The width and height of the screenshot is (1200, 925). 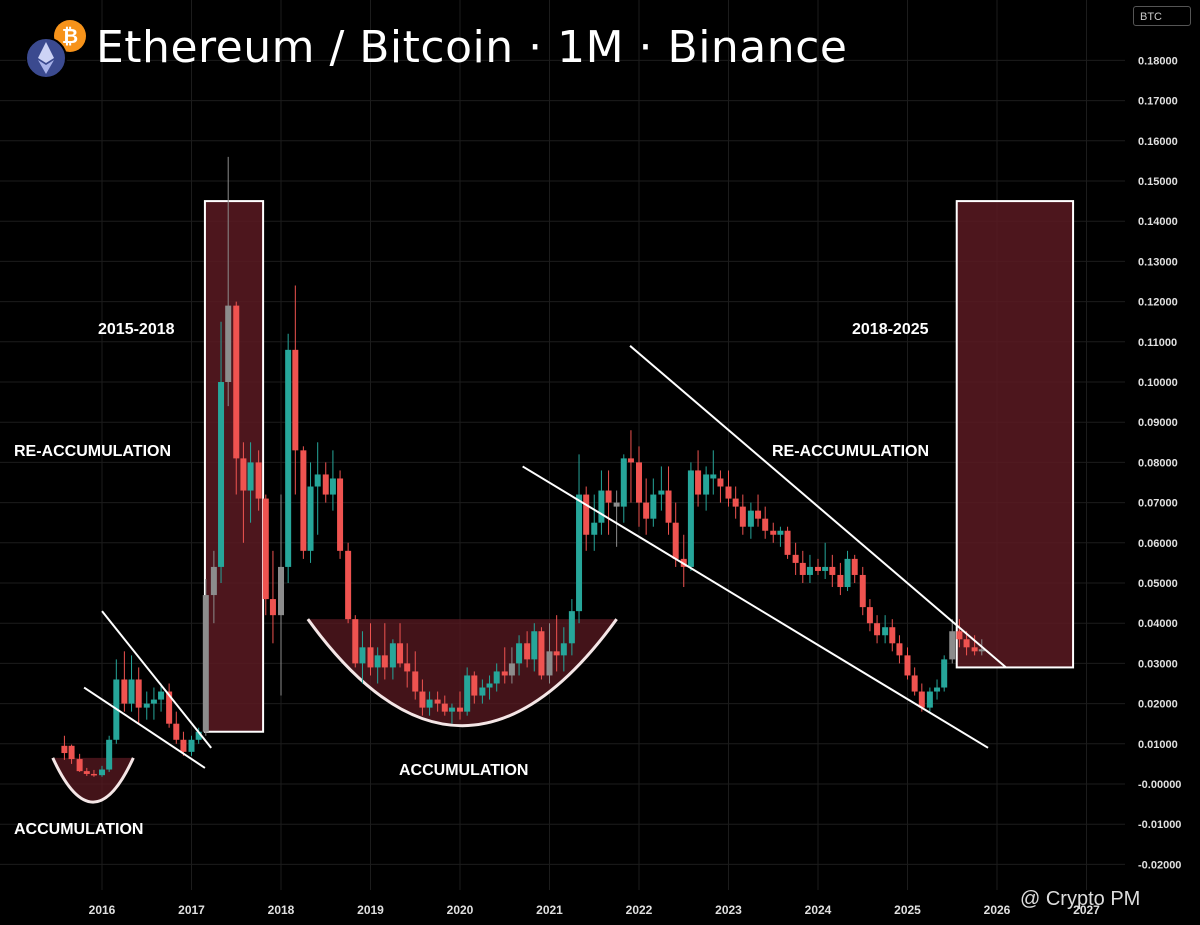 I want to click on x-tick-label: 2017, so click(x=191, y=910).